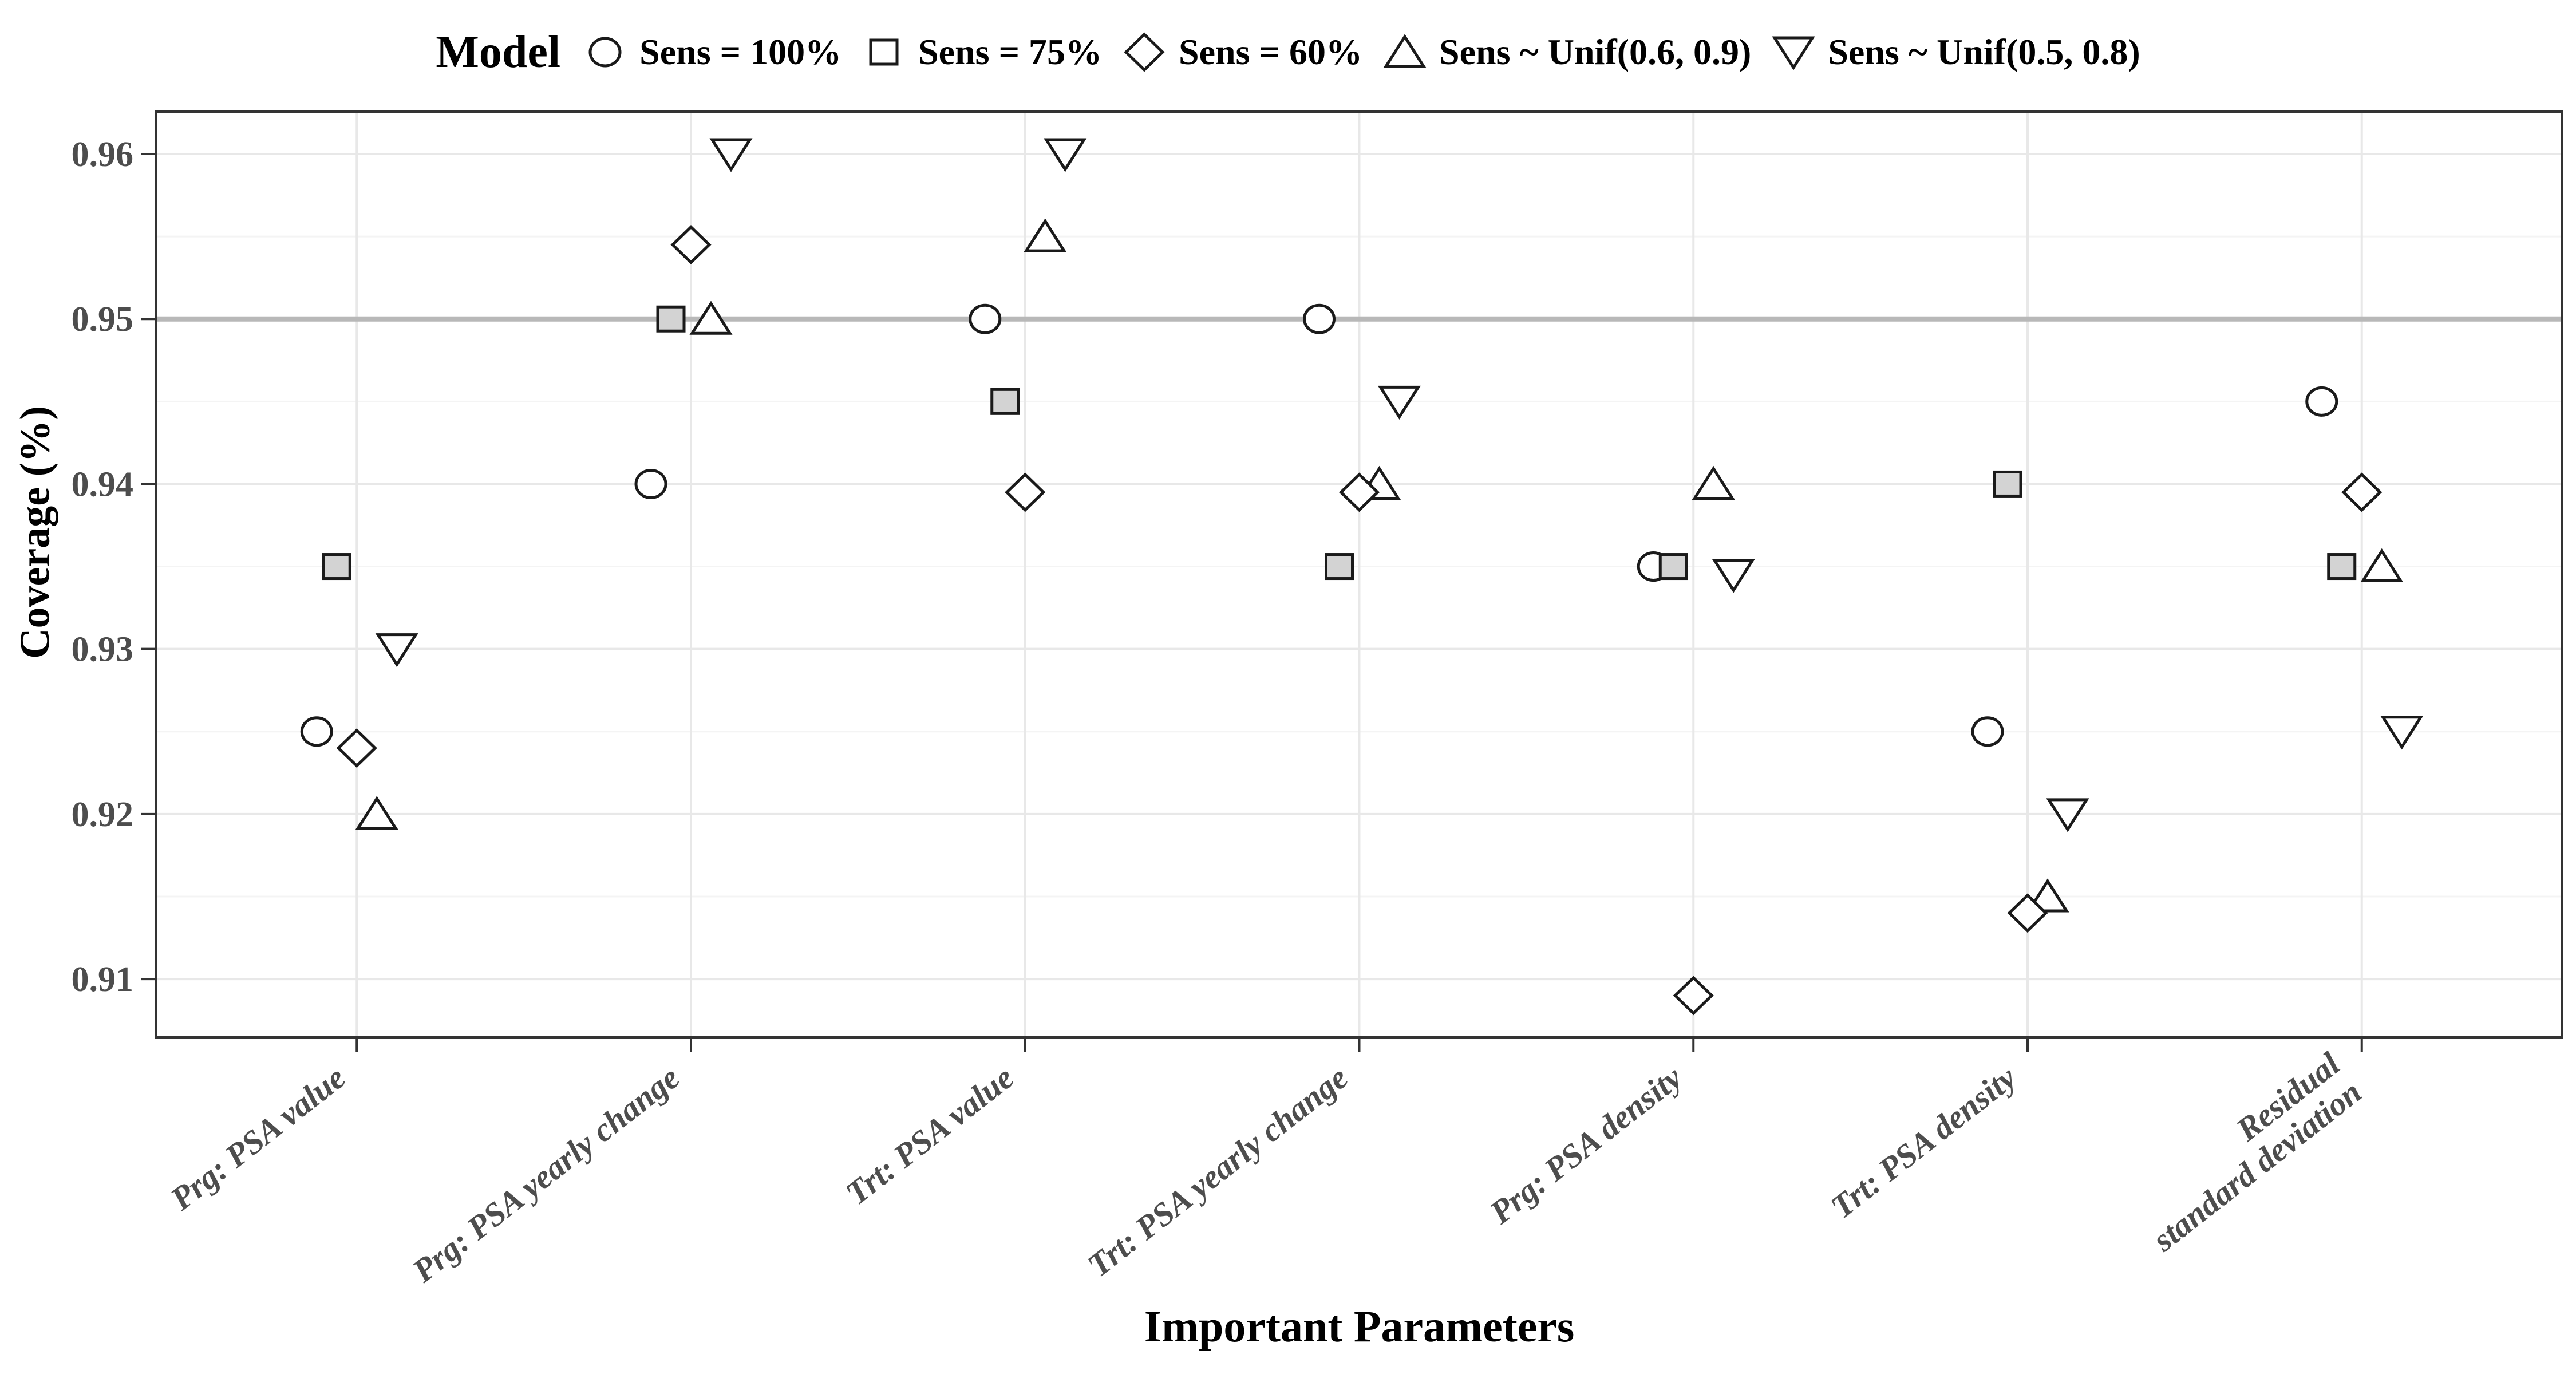 The width and height of the screenshot is (2576, 1374). I want to click on x-category-label: Trt: PSA value, so click(930, 1135).